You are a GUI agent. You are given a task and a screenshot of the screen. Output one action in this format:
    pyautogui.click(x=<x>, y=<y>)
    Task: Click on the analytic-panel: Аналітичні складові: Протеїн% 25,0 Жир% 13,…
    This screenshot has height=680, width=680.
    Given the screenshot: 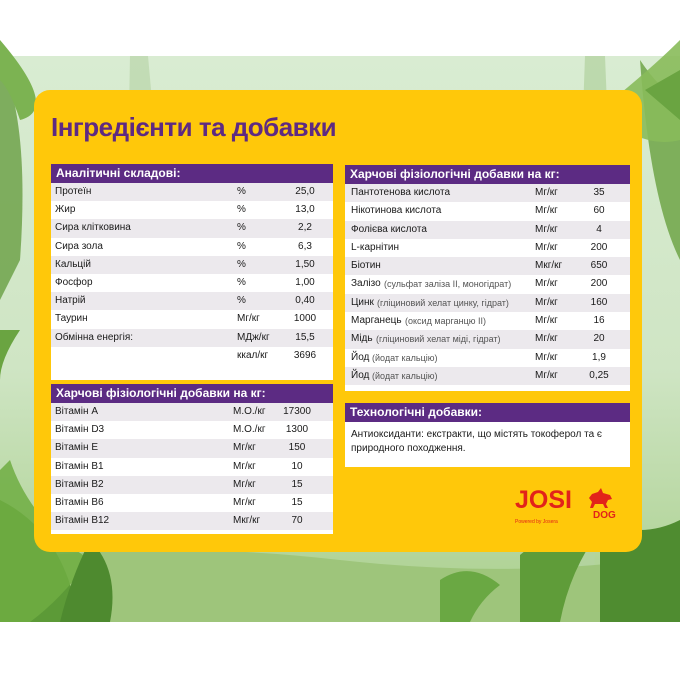 What is the action you would take?
    pyautogui.click(x=192, y=272)
    